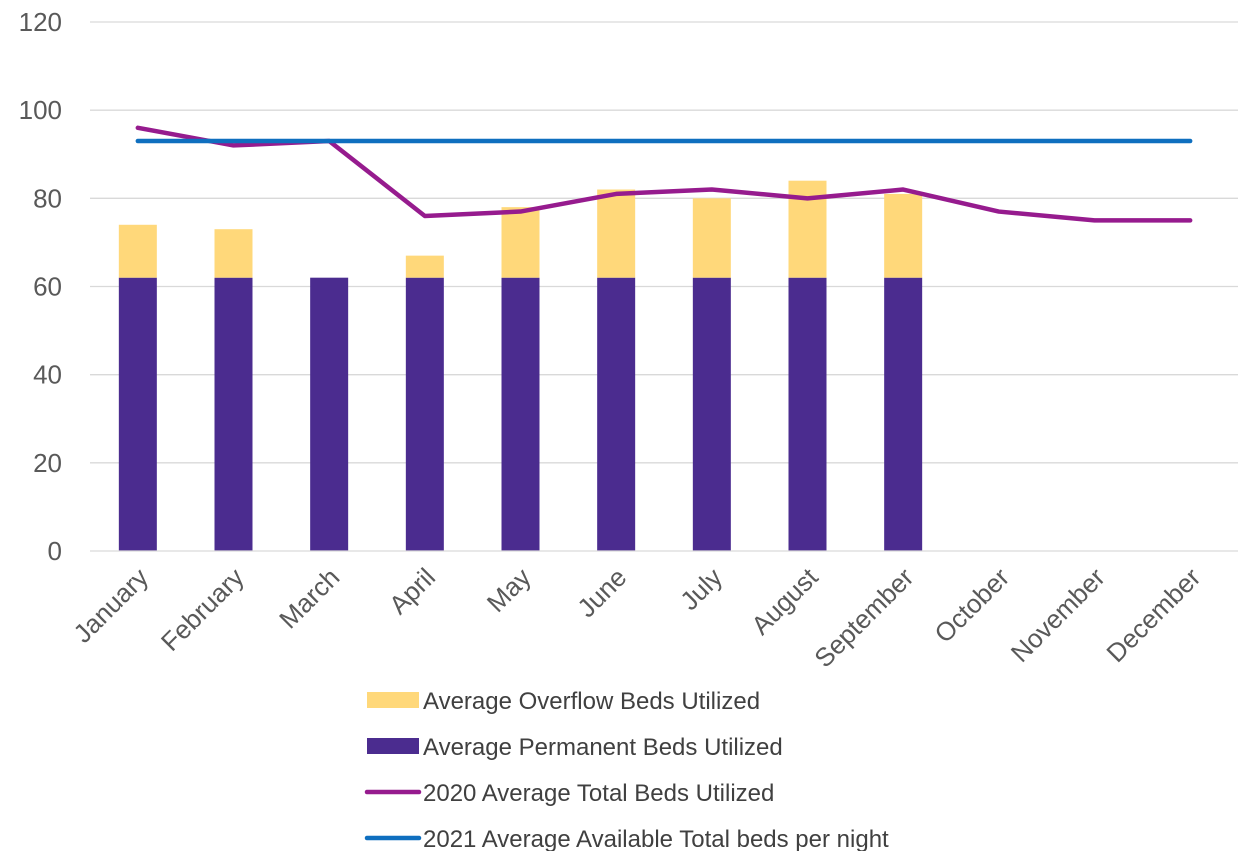  What do you see at coordinates (412, 591) in the screenshot?
I see `x-tick-label-april: April` at bounding box center [412, 591].